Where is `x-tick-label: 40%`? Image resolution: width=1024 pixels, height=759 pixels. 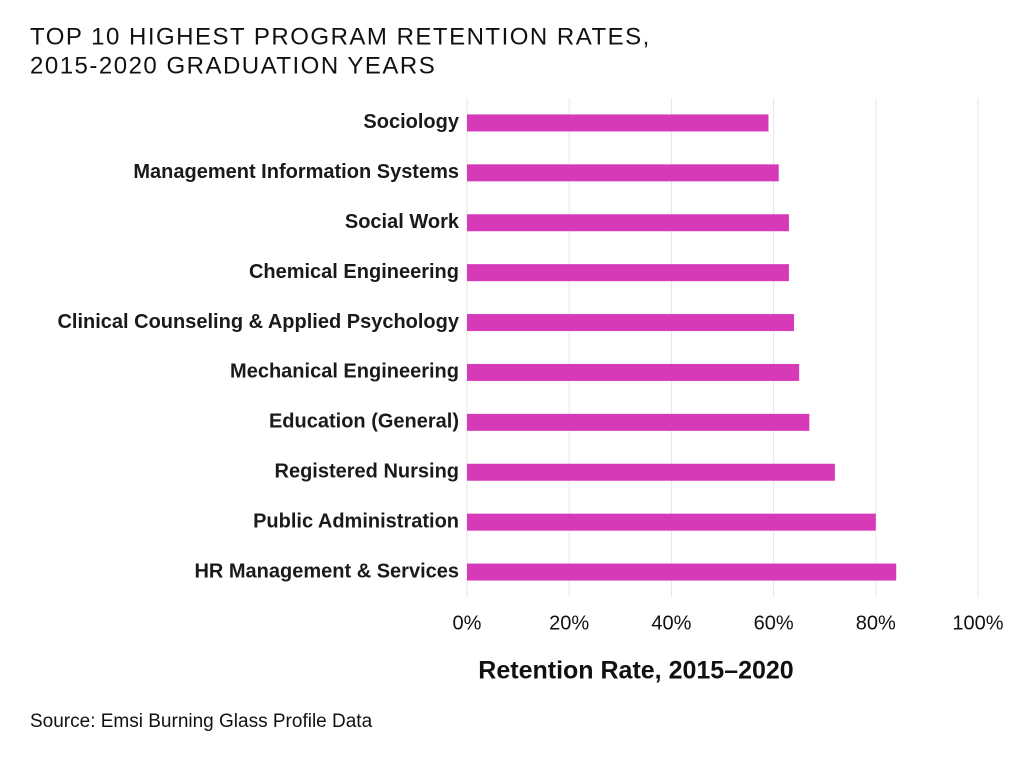
x-tick-label: 40% is located at coordinates (671, 623).